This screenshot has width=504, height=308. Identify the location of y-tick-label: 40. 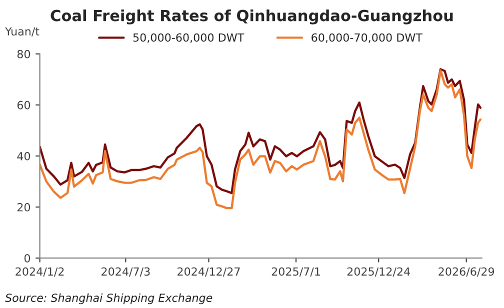
(23, 156).